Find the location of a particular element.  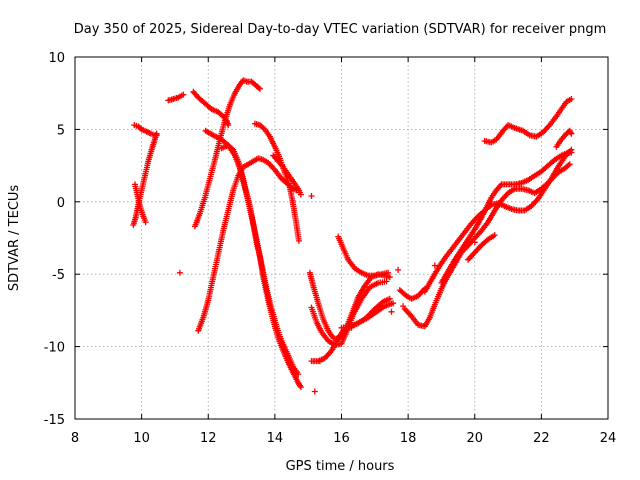

y-tick-label: -10 is located at coordinates (54, 348).